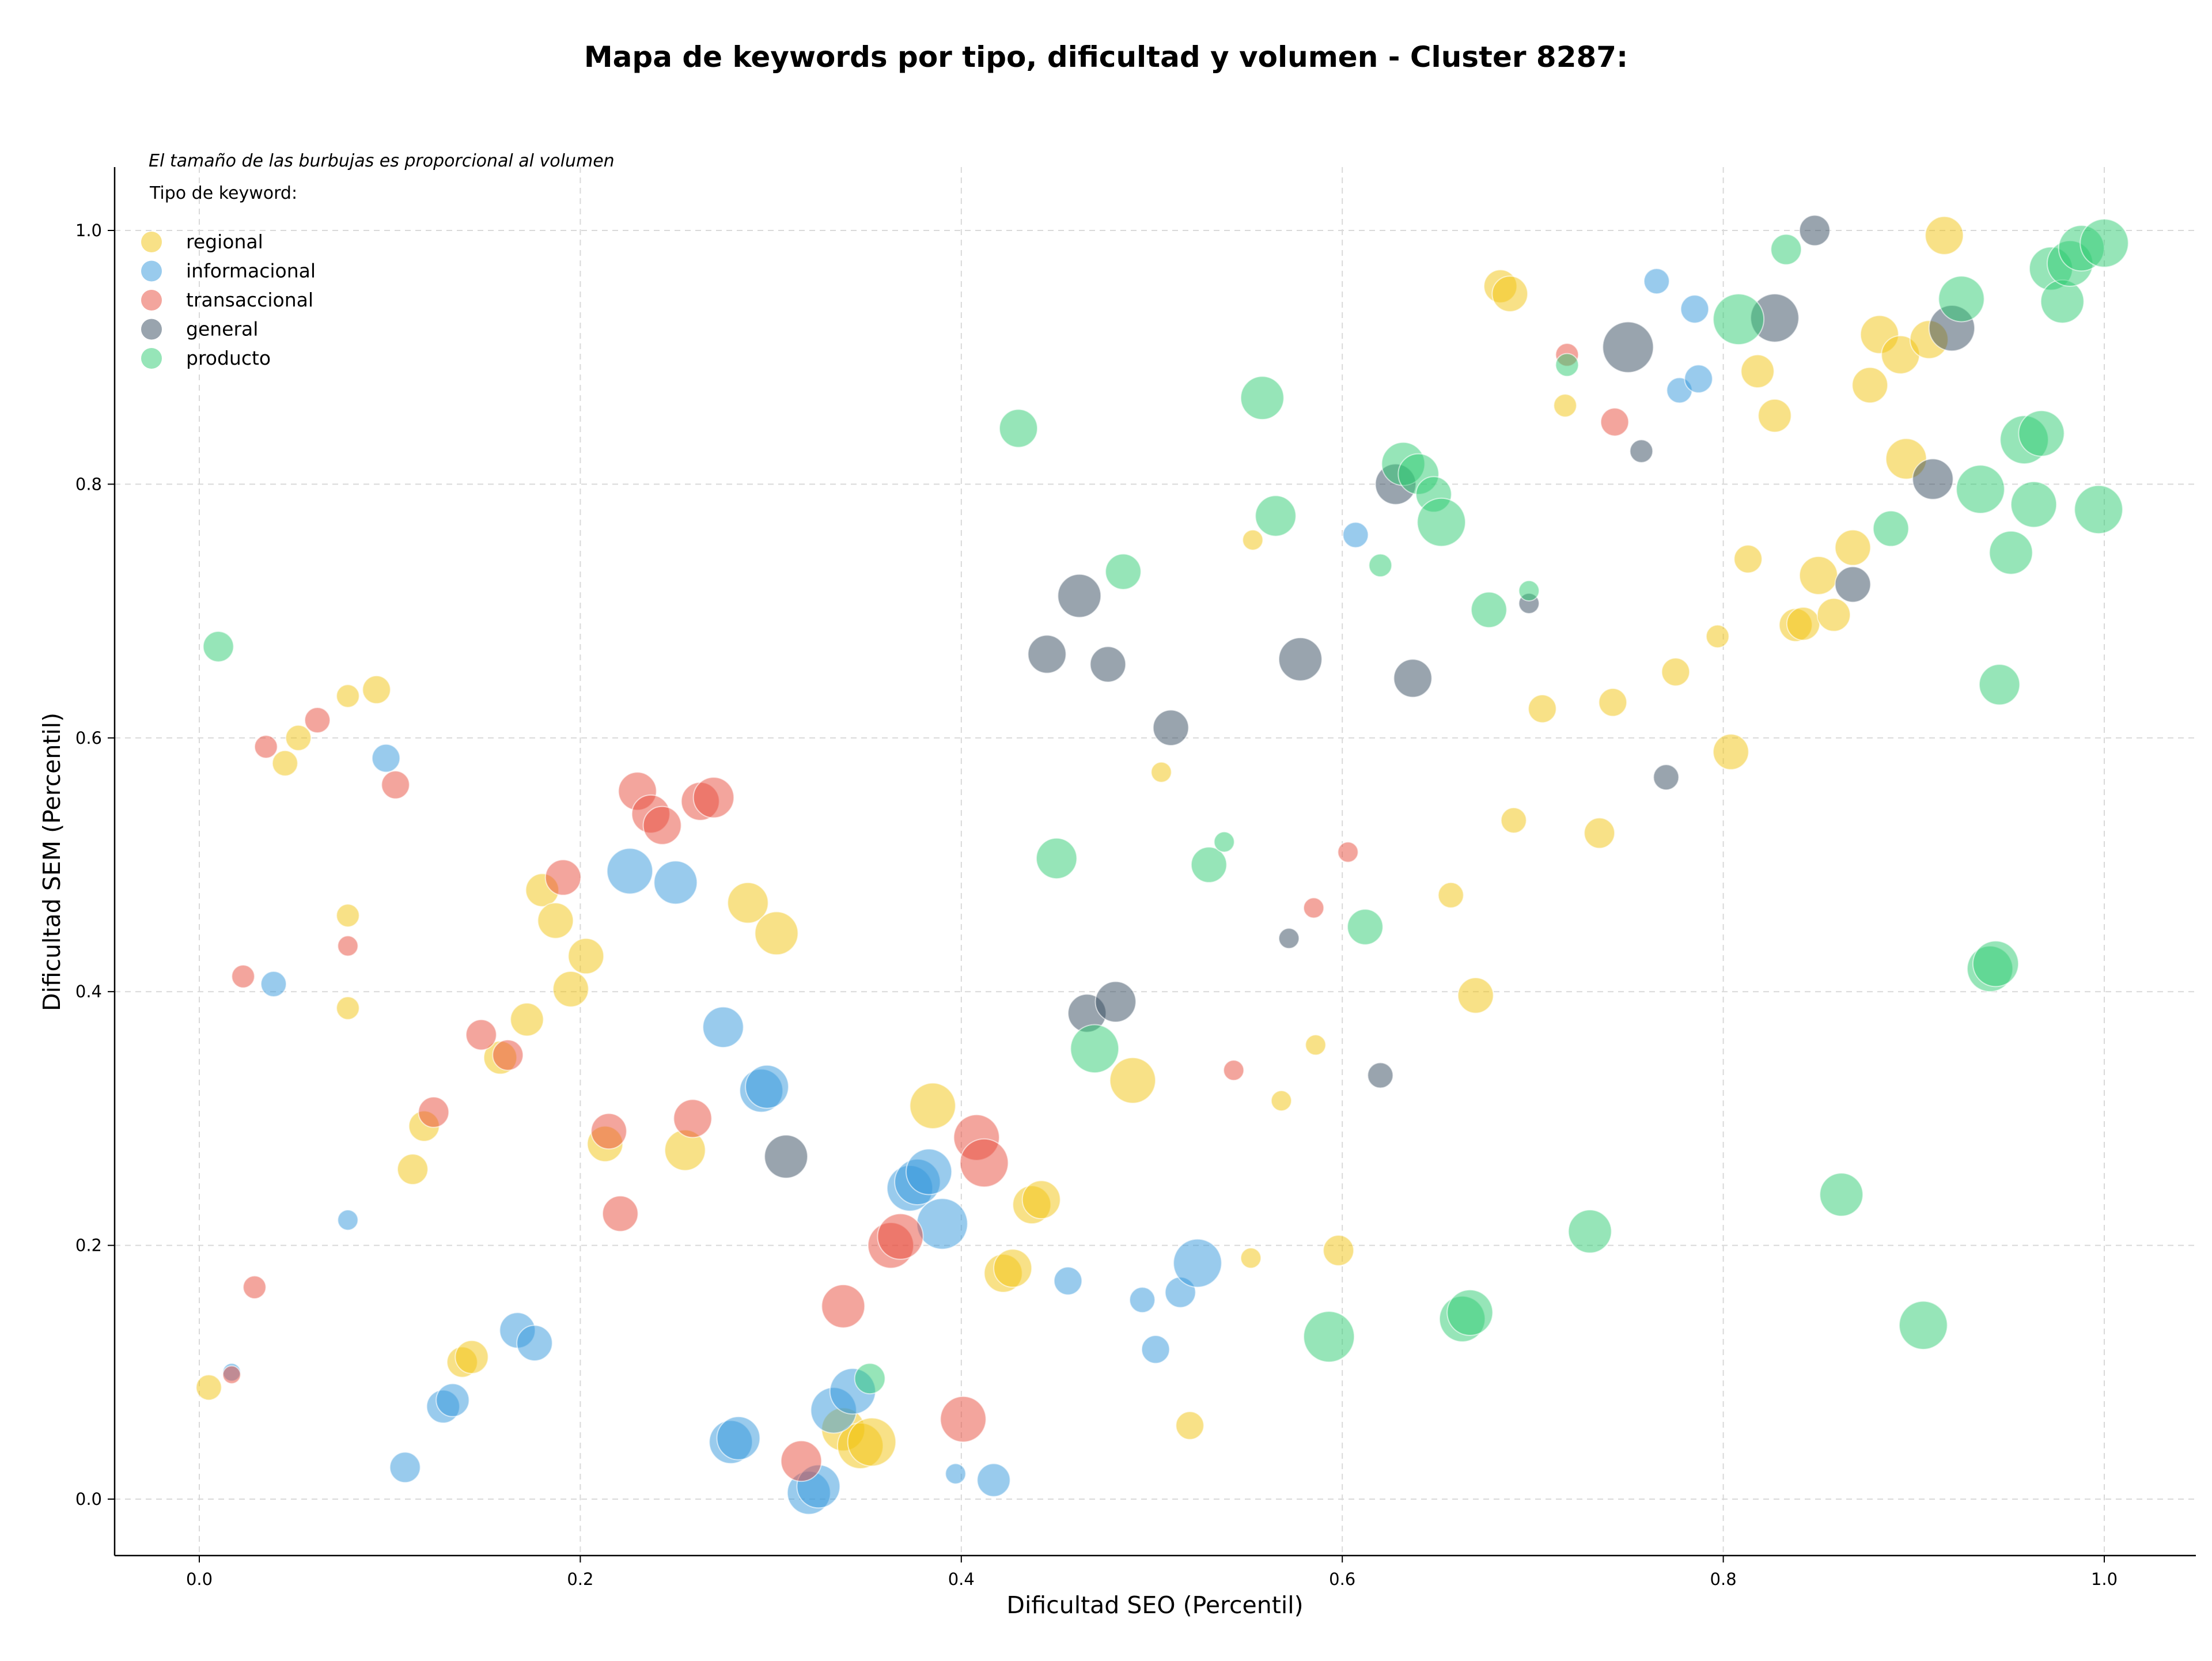 Image resolution: width=2212 pixels, height=1661 pixels. What do you see at coordinates (151, 300) in the screenshot?
I see `legend-marker-transaccional` at bounding box center [151, 300].